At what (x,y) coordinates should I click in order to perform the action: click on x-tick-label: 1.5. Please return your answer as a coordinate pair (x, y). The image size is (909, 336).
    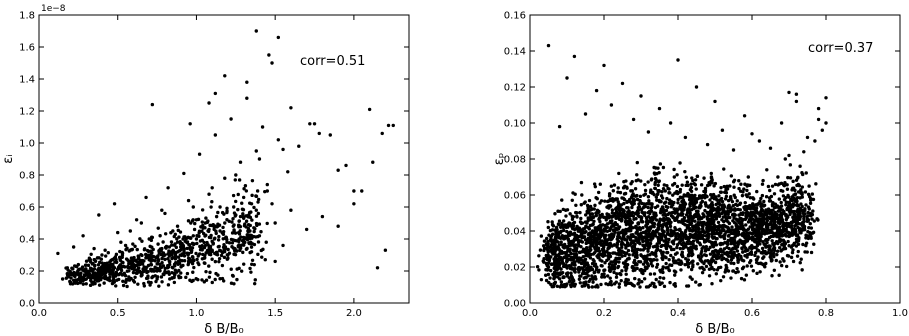
    Looking at the image, I should click on (275, 313).